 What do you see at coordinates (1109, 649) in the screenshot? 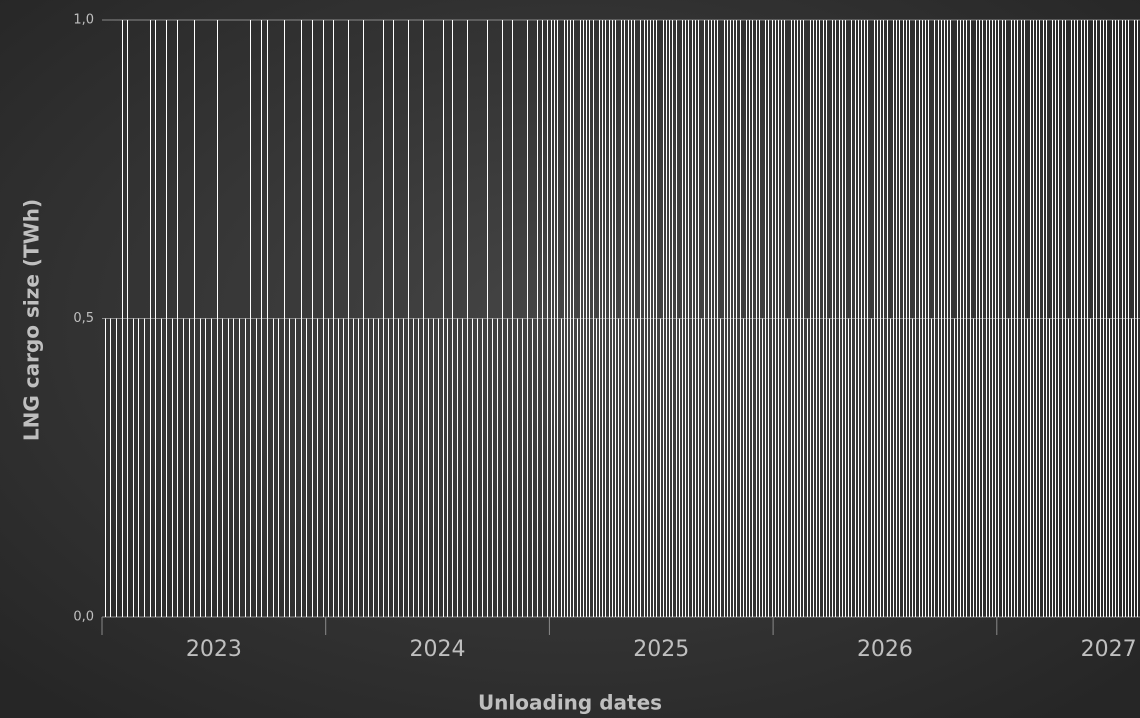
I see `x-tick-label: 2027` at bounding box center [1109, 649].